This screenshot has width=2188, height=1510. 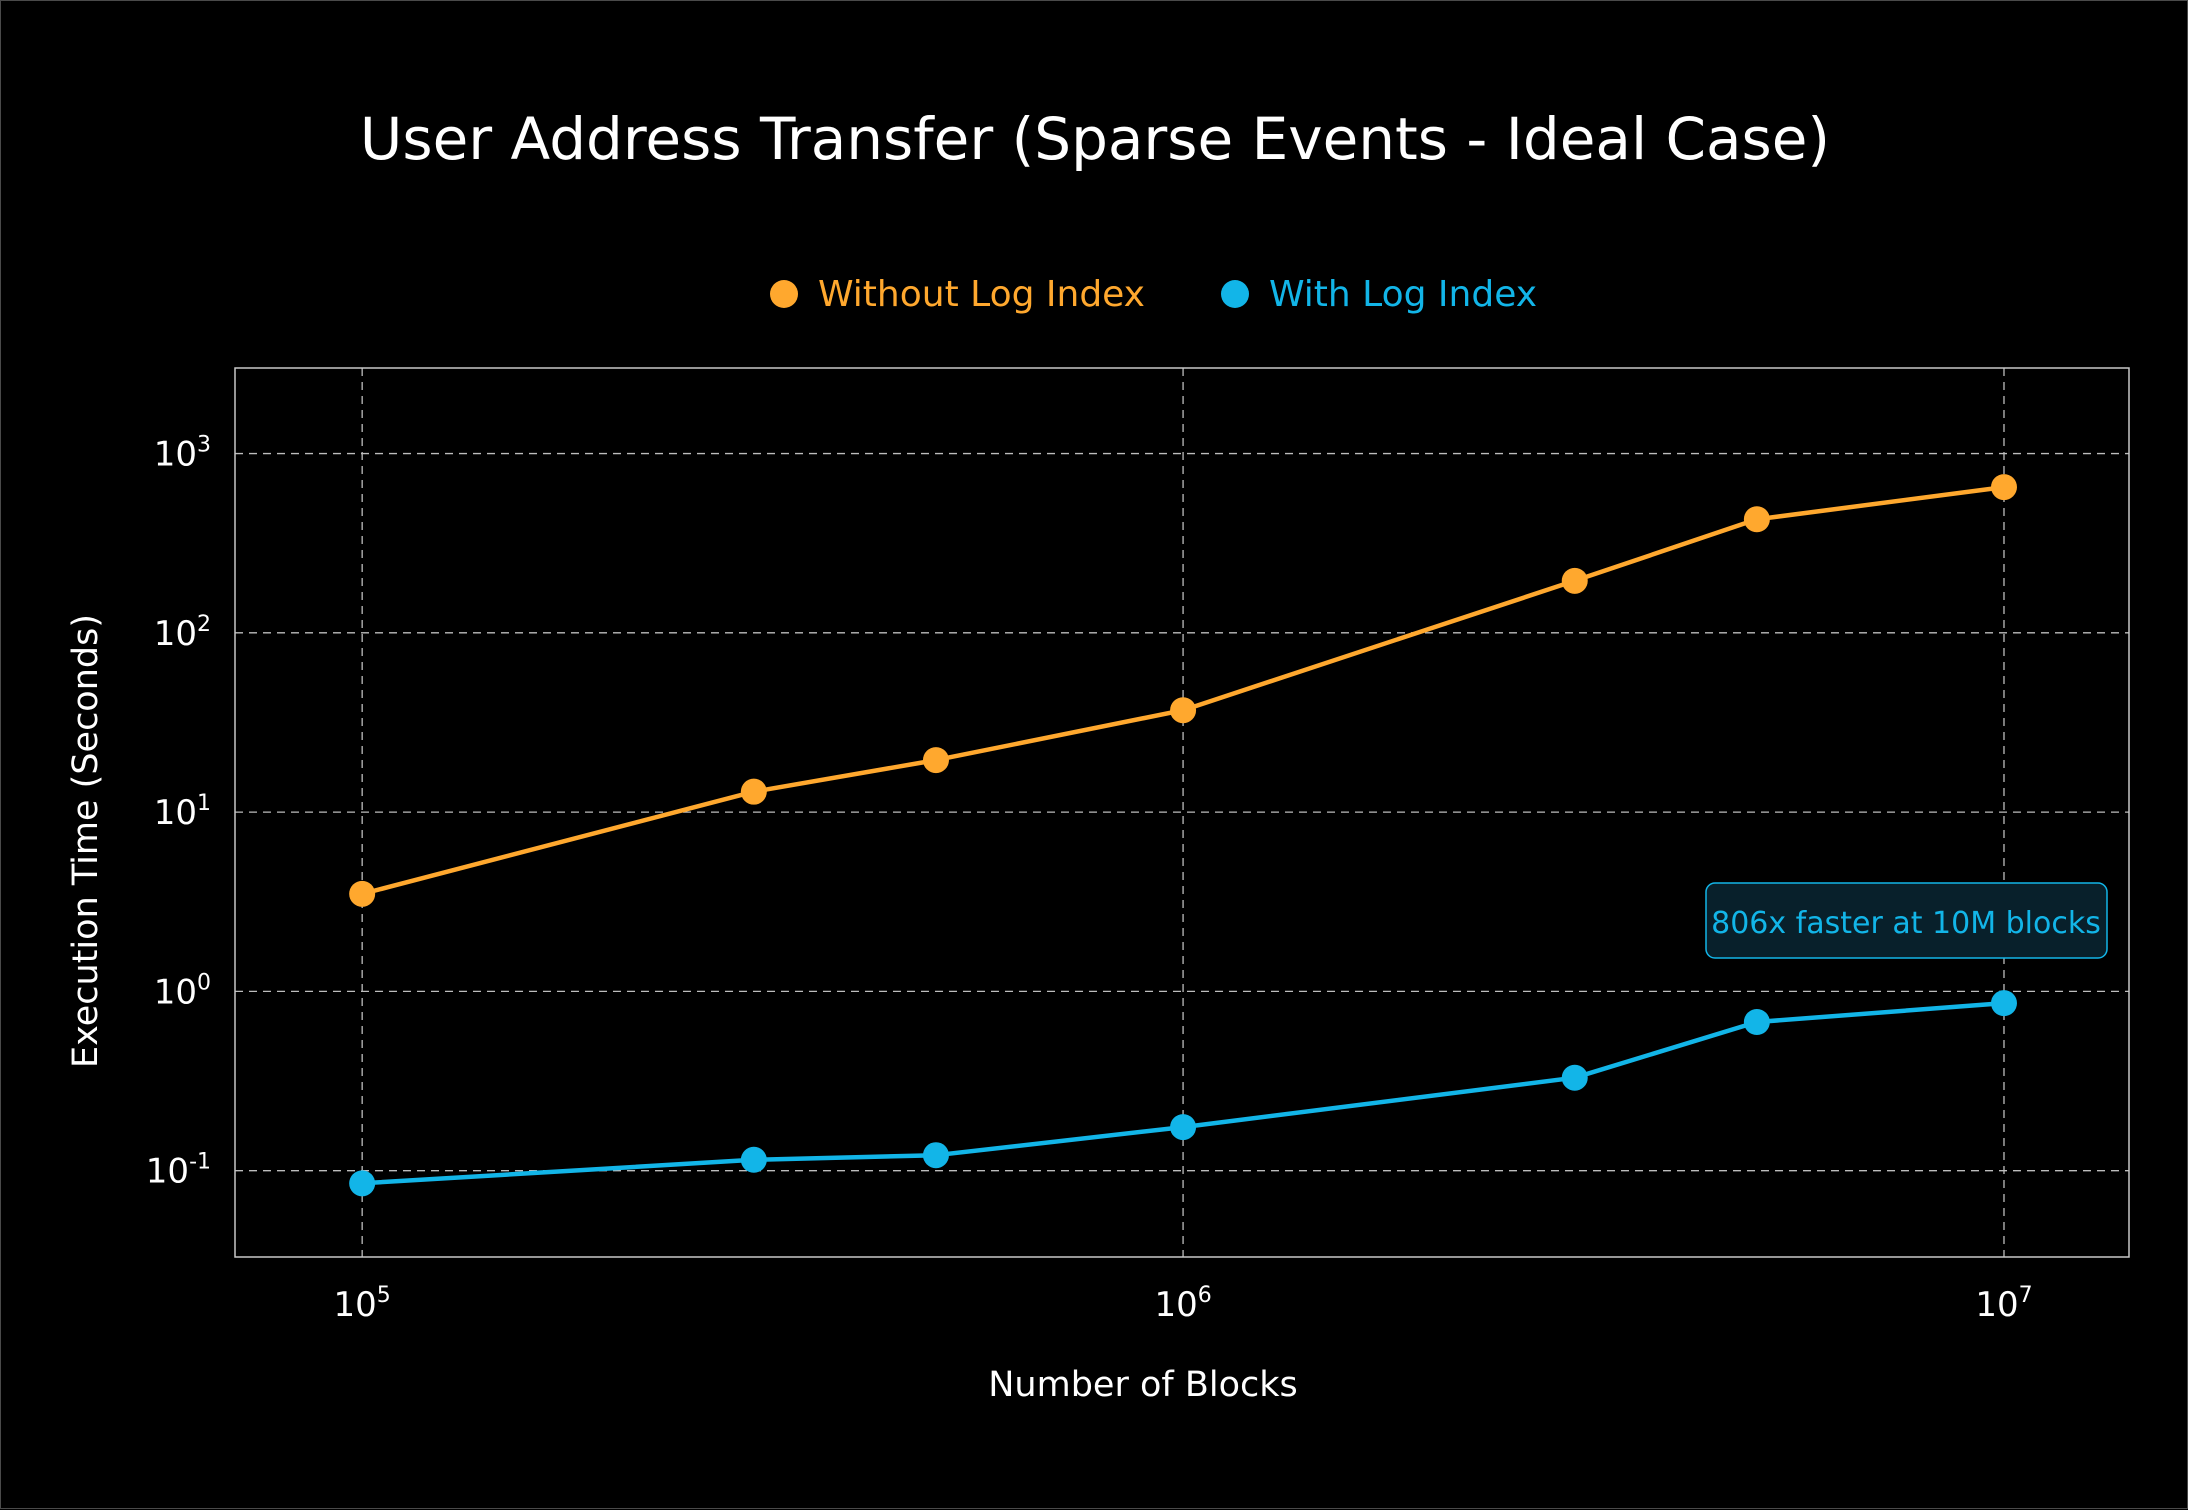 What do you see at coordinates (1235, 294) in the screenshot?
I see `legend-marker-with-log-index` at bounding box center [1235, 294].